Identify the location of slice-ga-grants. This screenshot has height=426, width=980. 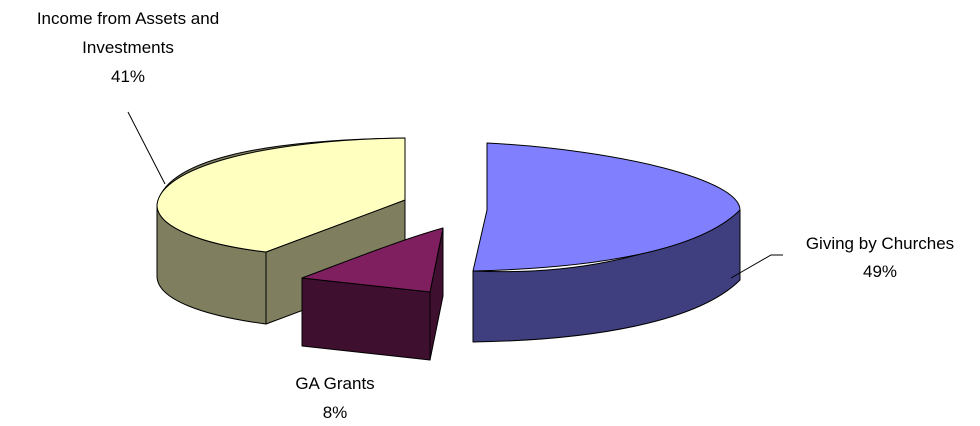
(372, 294).